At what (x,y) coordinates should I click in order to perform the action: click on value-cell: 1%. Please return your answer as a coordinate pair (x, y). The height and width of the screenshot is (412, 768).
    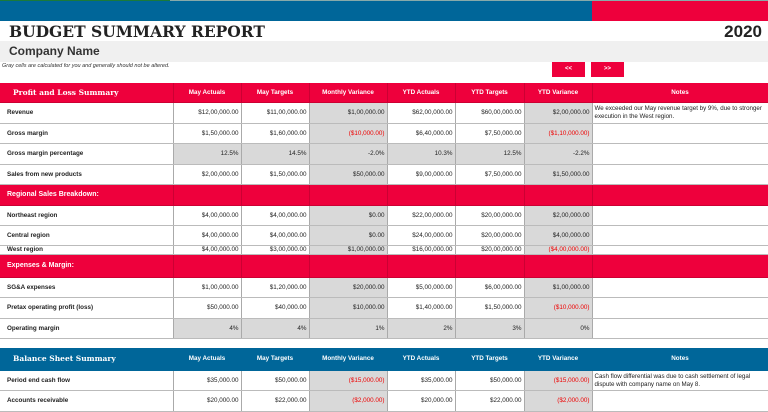
    Looking at the image, I should click on (348, 328).